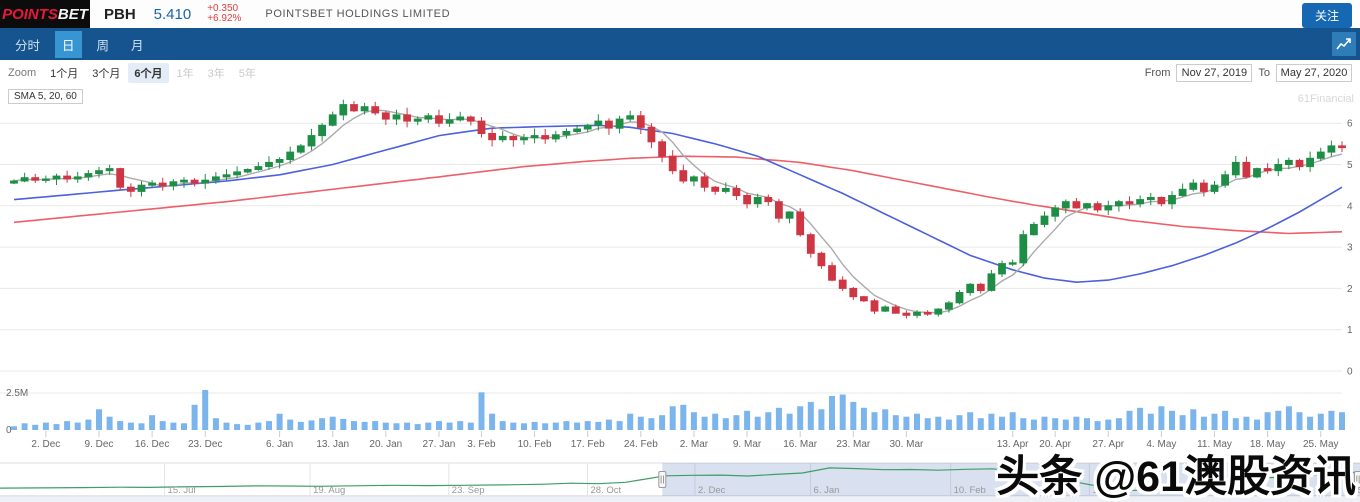 The image size is (1360, 502). Describe the element at coordinates (28, 45) in the screenshot. I see `tab-intraday: 分时` at that location.